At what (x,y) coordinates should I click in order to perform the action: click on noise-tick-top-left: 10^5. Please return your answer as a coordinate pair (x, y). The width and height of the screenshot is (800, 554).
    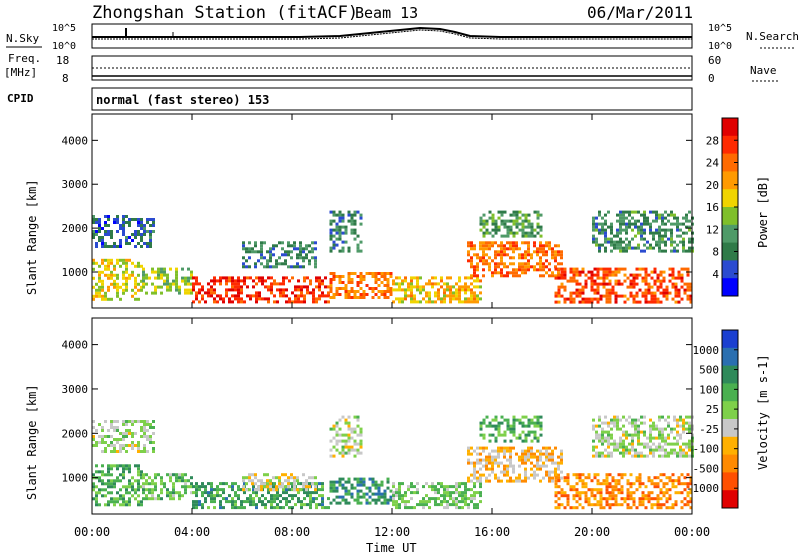
    Looking at the image, I should click on (64, 28).